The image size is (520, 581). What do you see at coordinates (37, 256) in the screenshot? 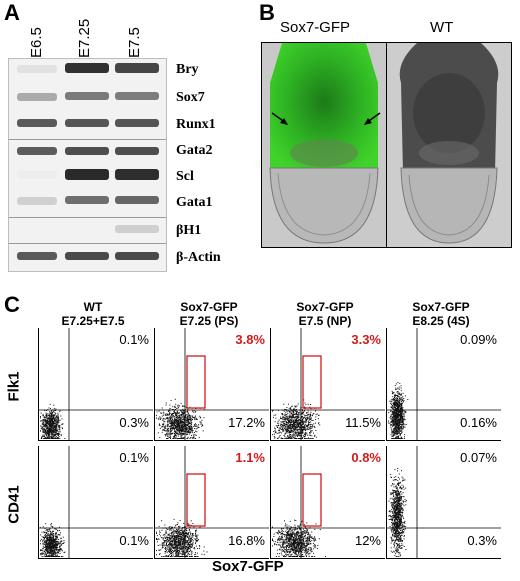
I see `band-actin-e65` at bounding box center [37, 256].